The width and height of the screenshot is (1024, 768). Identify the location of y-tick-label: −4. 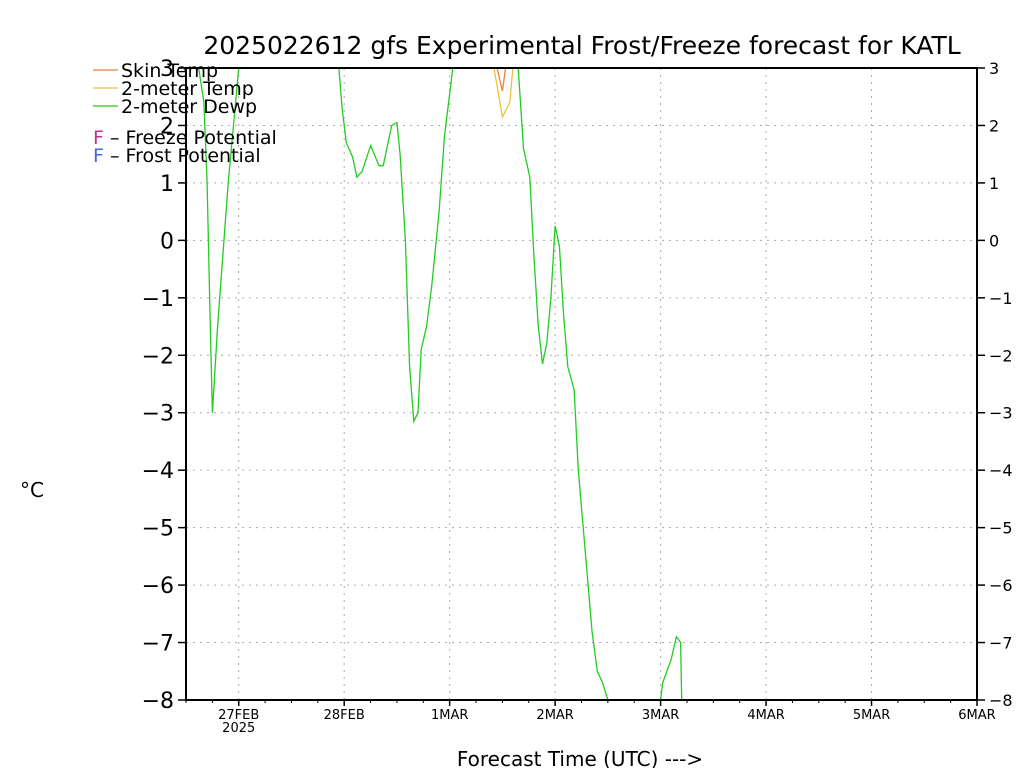
(158, 471).